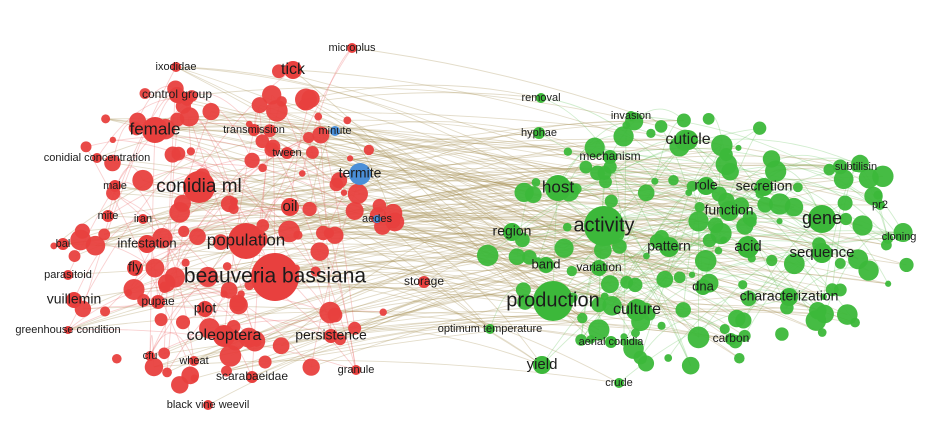  What do you see at coordinates (246, 239) in the screenshot?
I see `node-label: population` at bounding box center [246, 239].